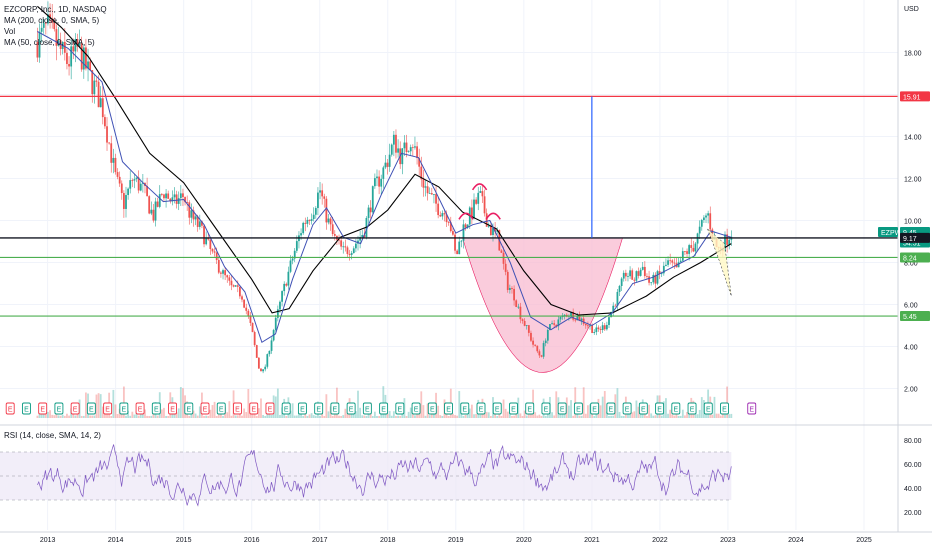 The image size is (932, 555). I want to click on rsi-legend: RSI (14, close, SMA, 14, 2), so click(52, 435).